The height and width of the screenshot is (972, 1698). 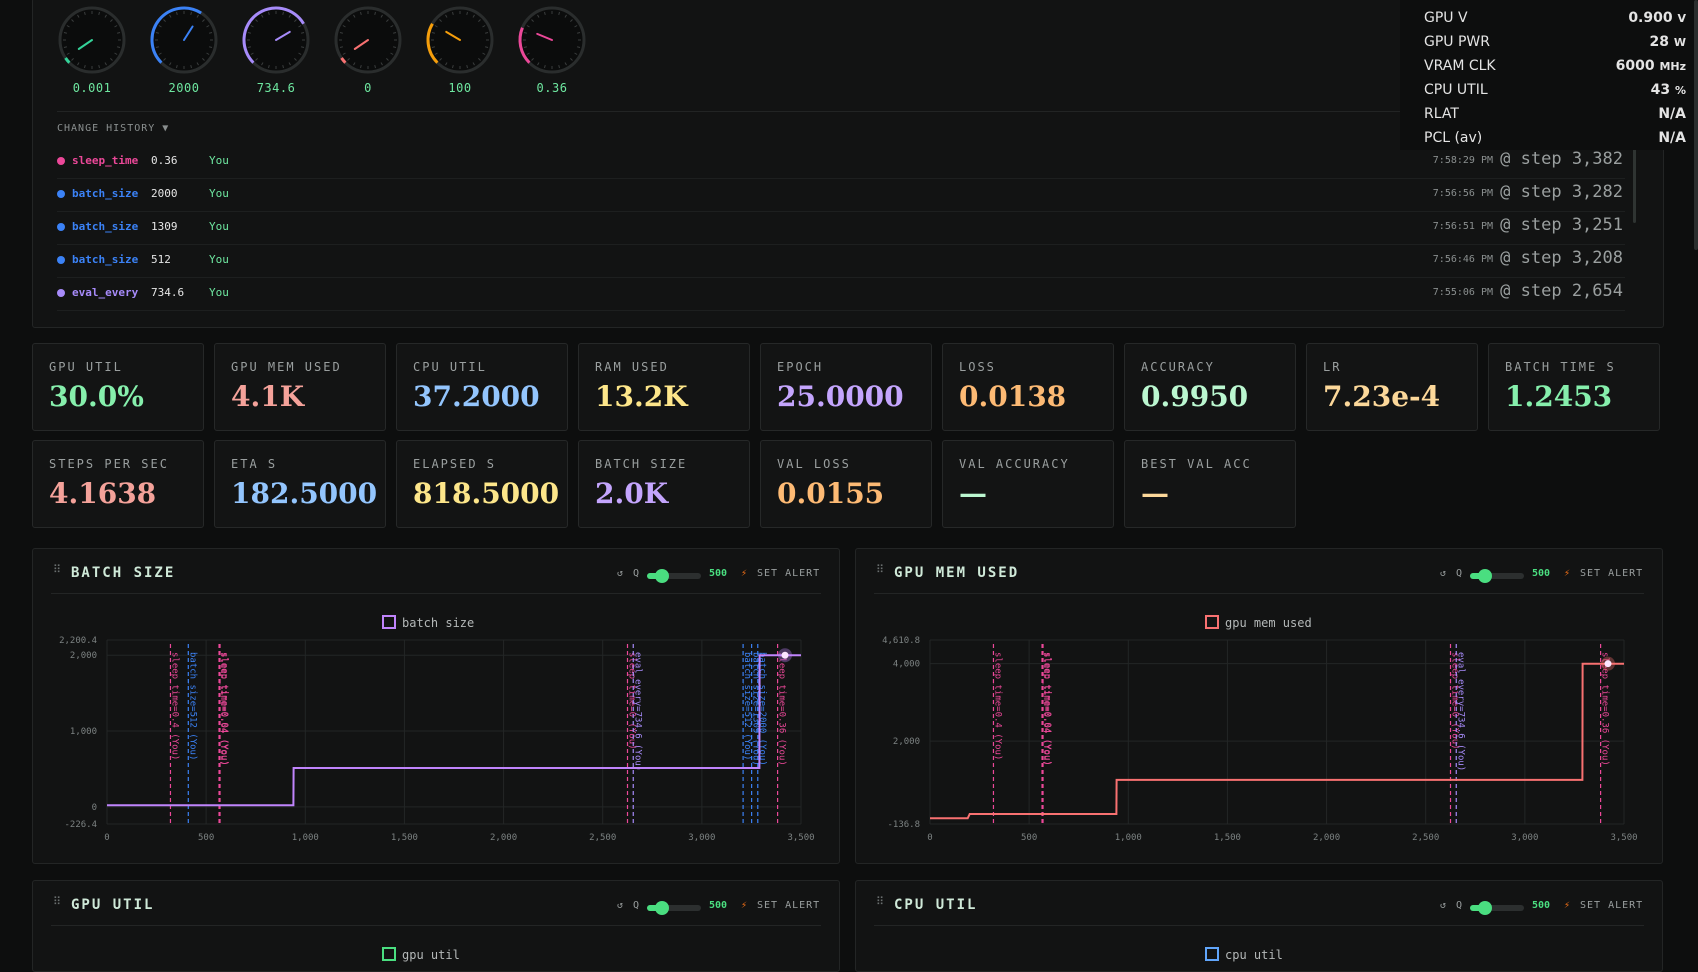 I want to click on history-row: sleep_time 0.36 You 7:58:29 PM @ step 3,382, so click(x=841, y=162).